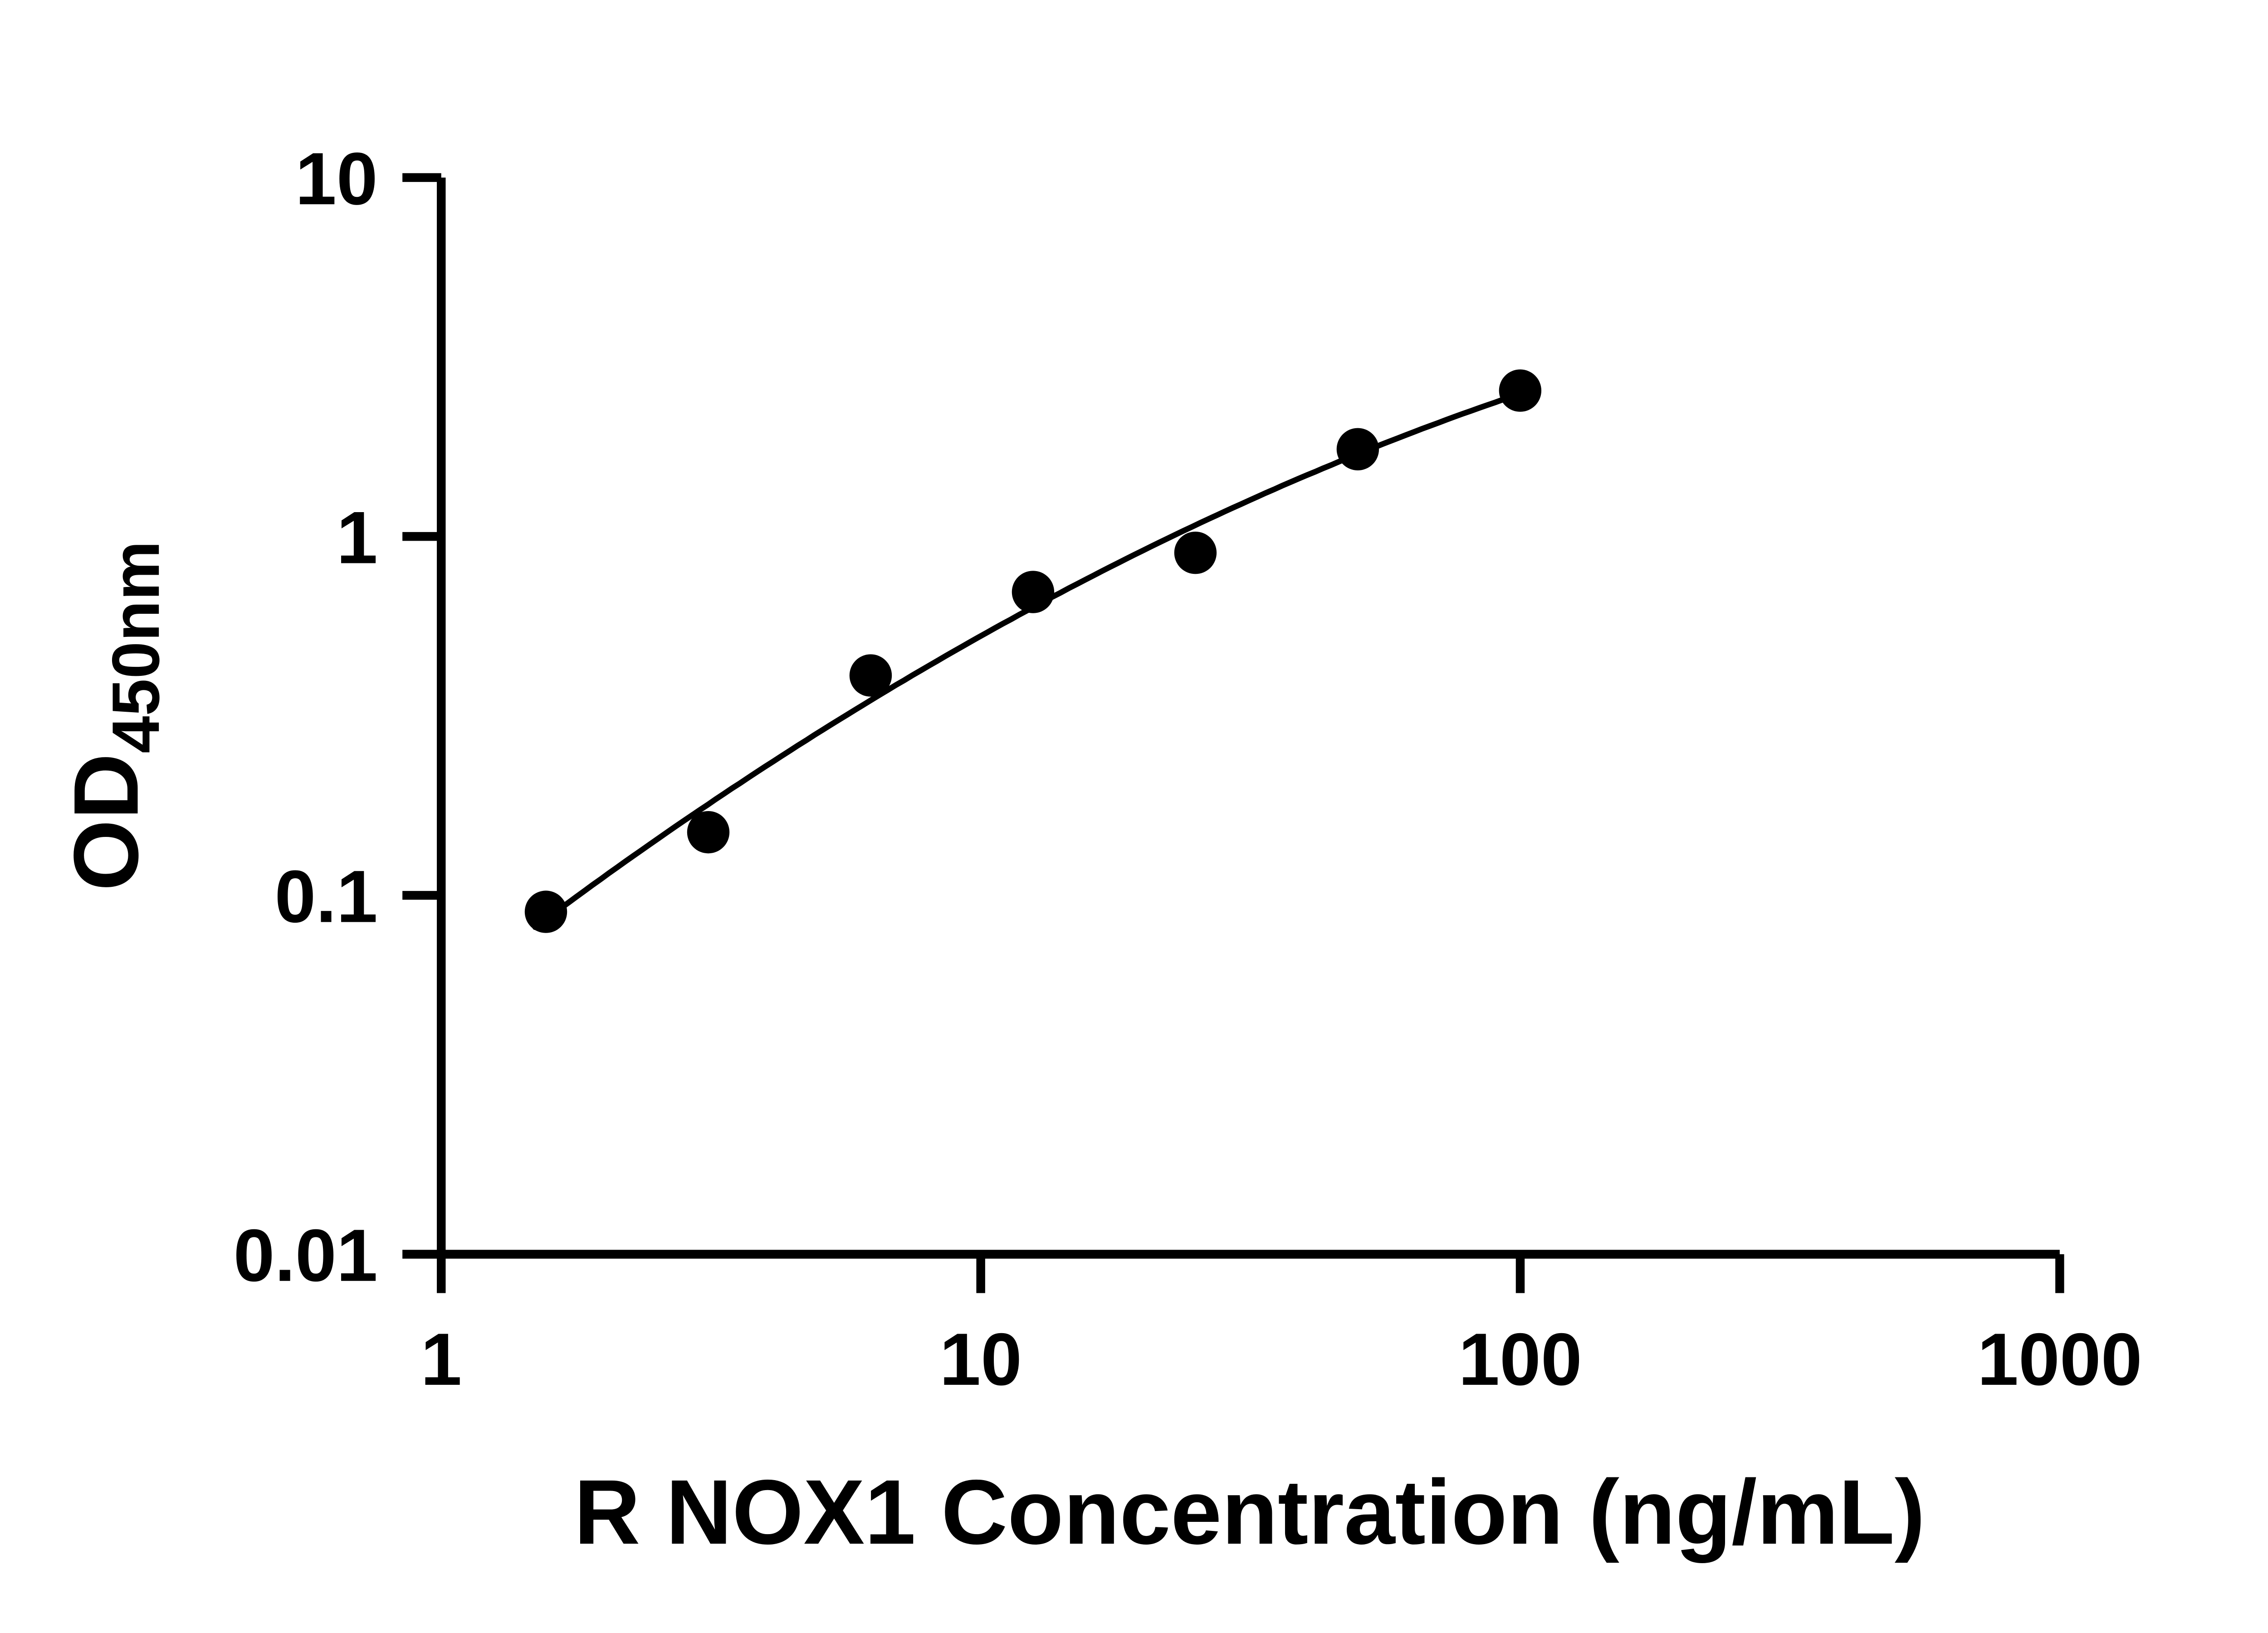 Image resolution: width=2268 pixels, height=1633 pixels. Describe the element at coordinates (326, 896) in the screenshot. I see `y-tick-label: 0.1` at that location.